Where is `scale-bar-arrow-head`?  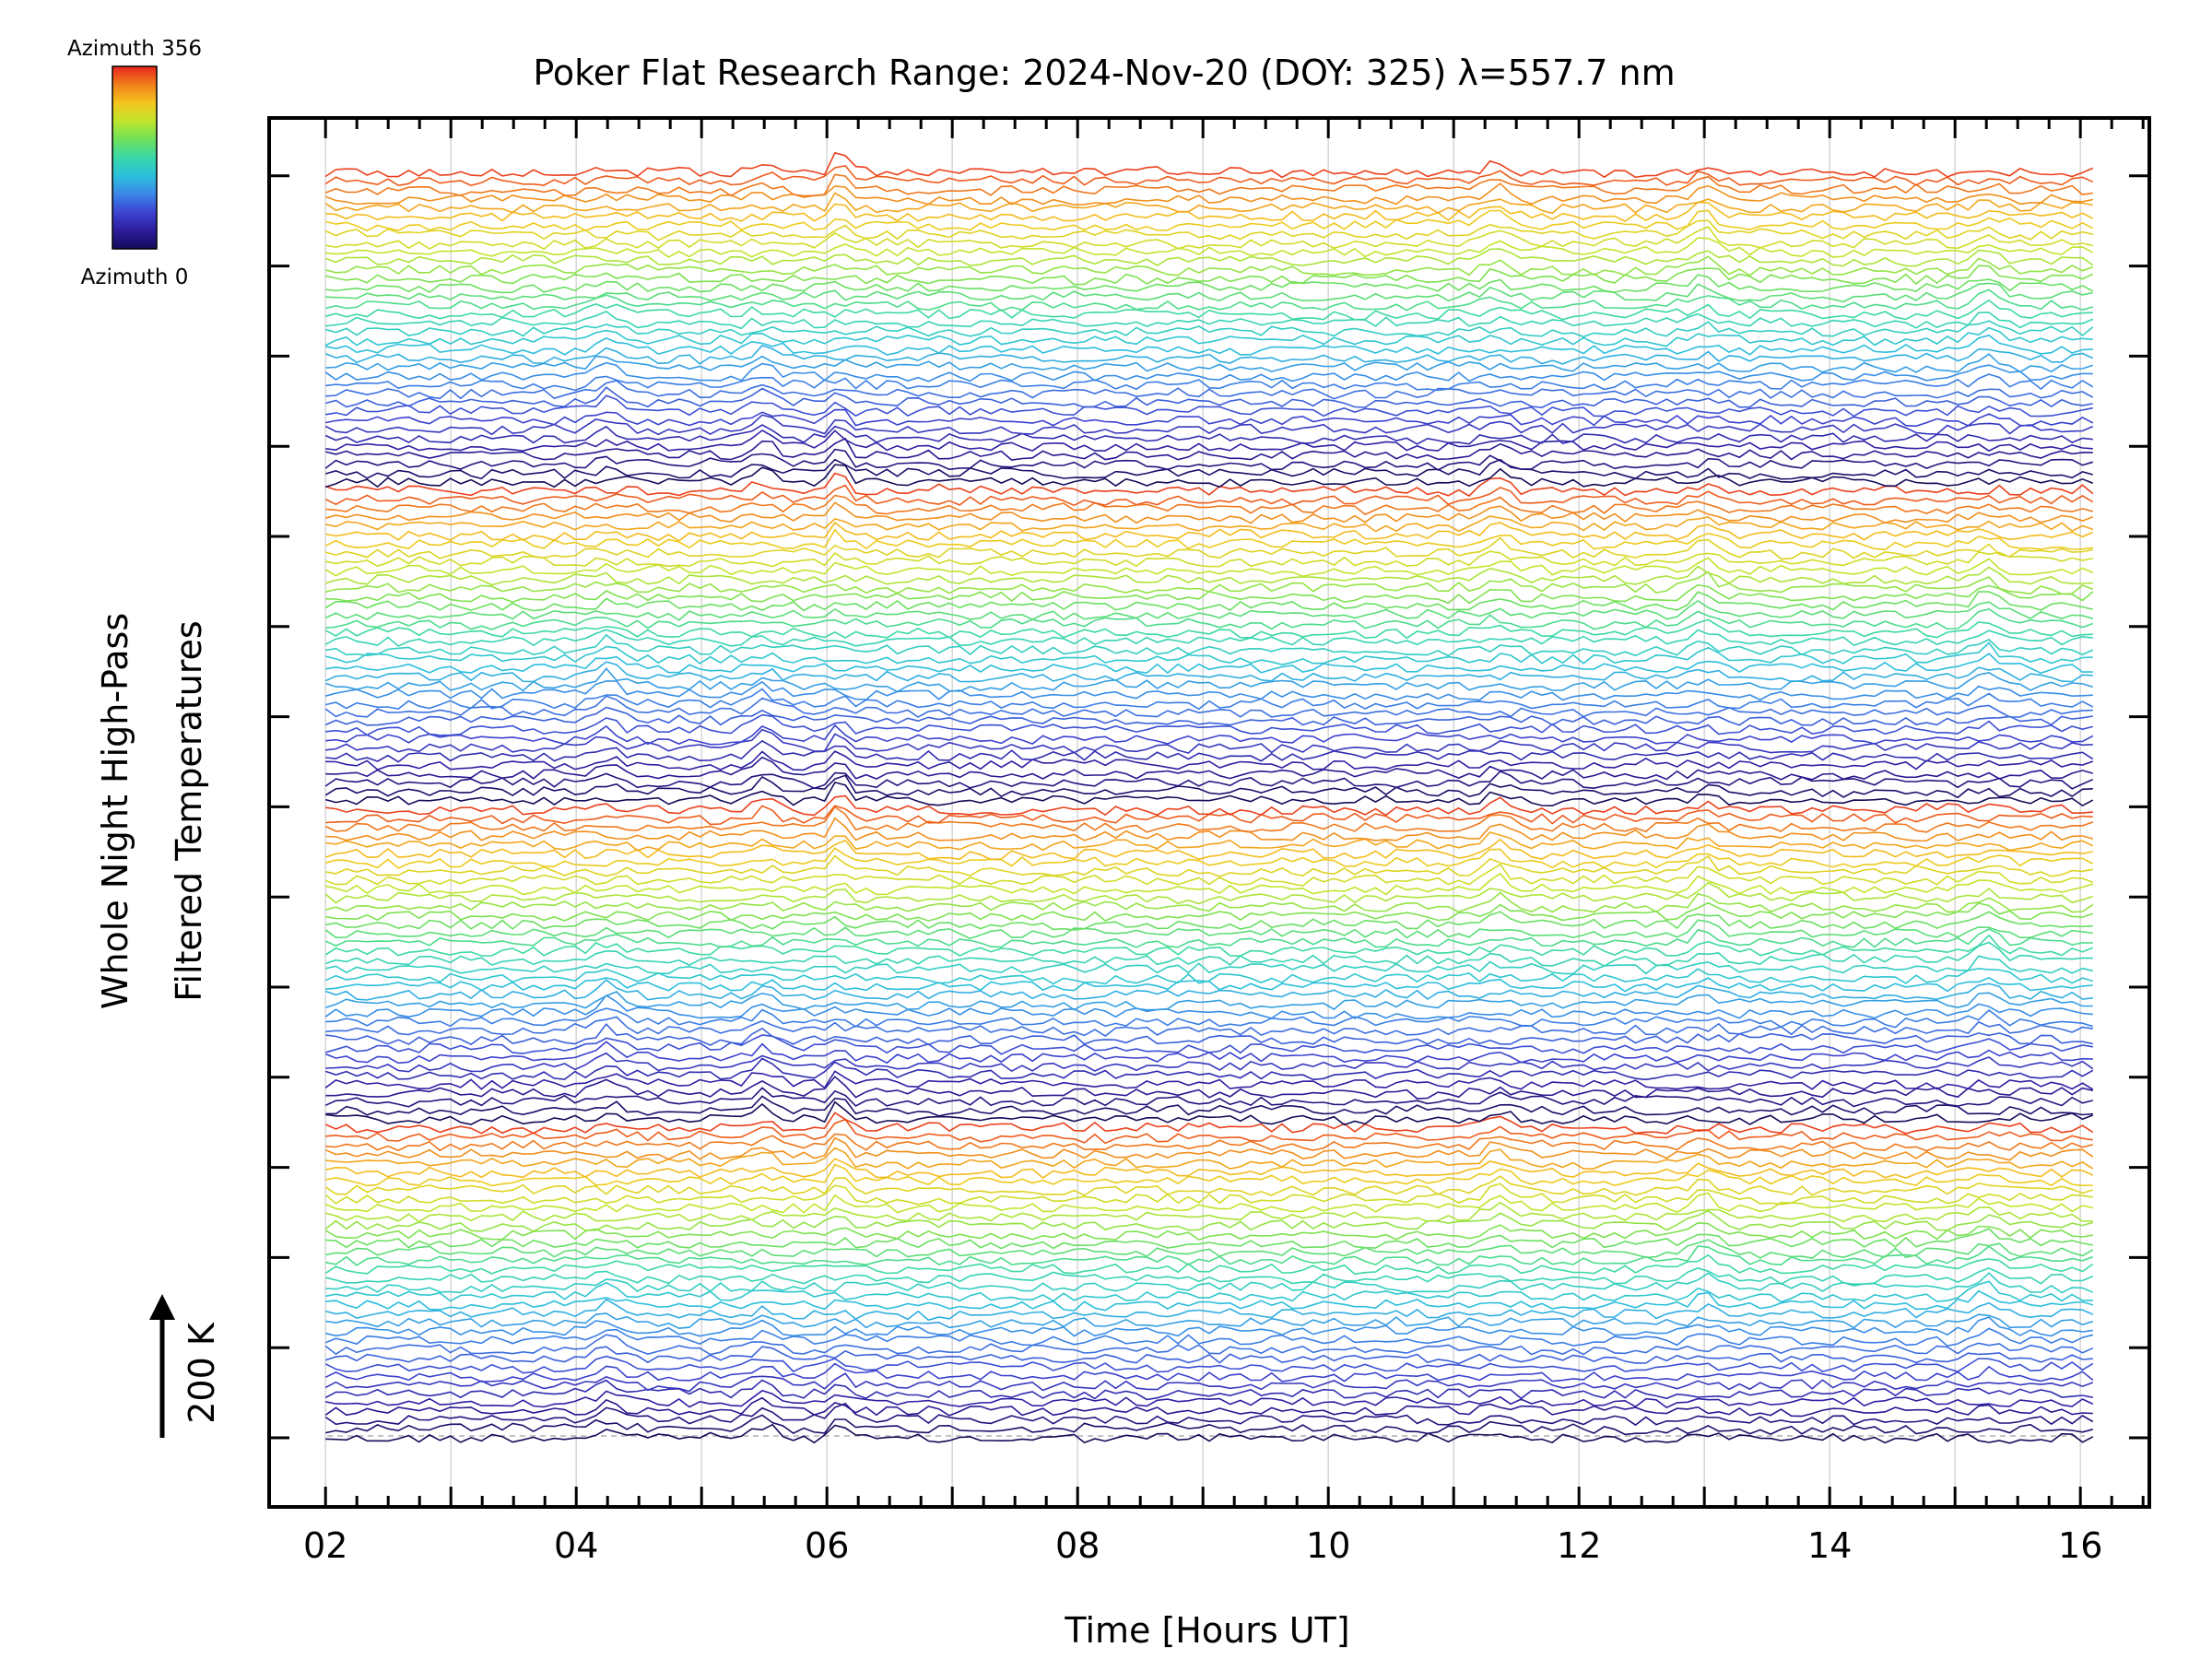 scale-bar-arrow-head is located at coordinates (162, 1307).